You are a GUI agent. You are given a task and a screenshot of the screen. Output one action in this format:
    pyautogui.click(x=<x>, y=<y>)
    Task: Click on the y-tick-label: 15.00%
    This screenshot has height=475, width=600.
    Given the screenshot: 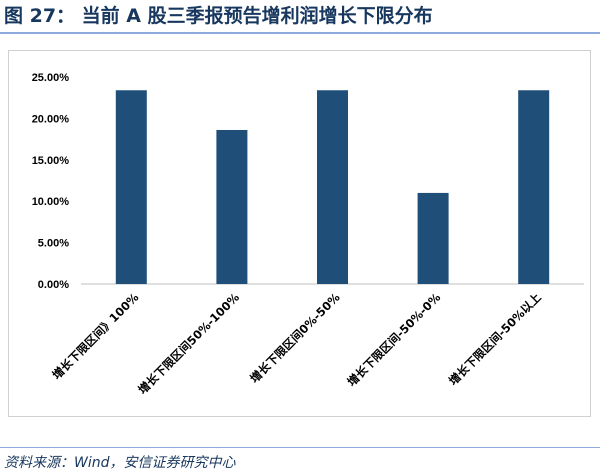 What is the action you would take?
    pyautogui.click(x=51, y=161)
    